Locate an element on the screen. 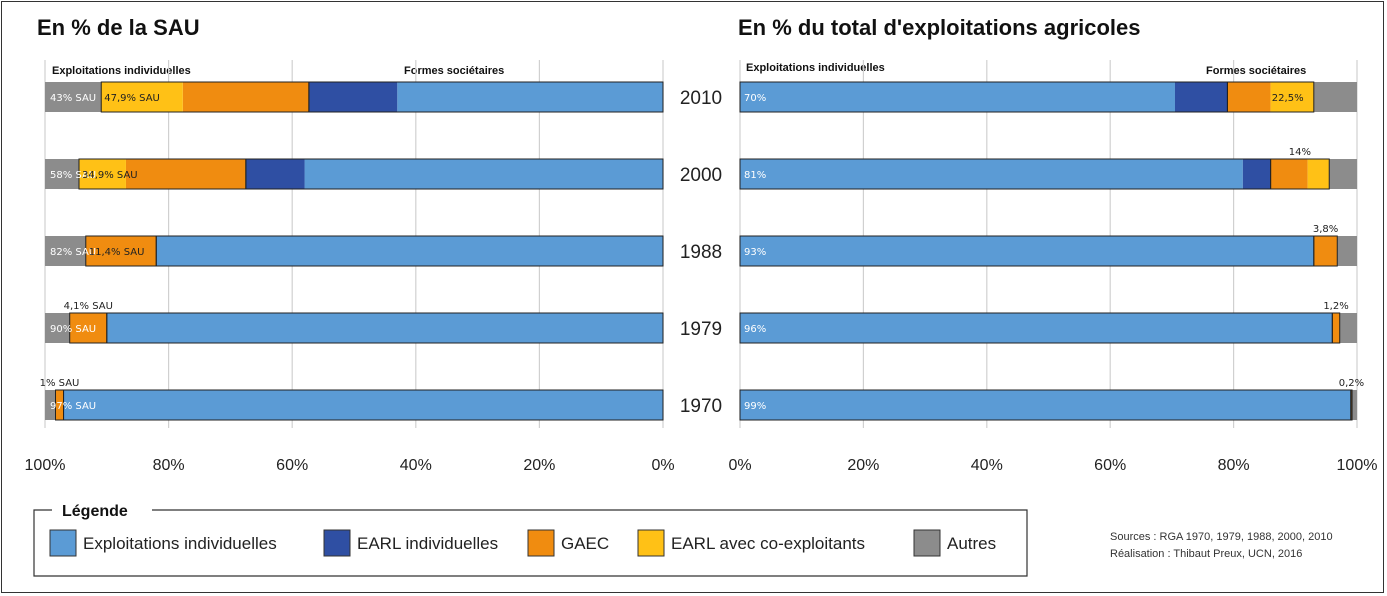 This screenshot has height=596, width=1387. bar-outline-societaires-1970 is located at coordinates (1351, 405).